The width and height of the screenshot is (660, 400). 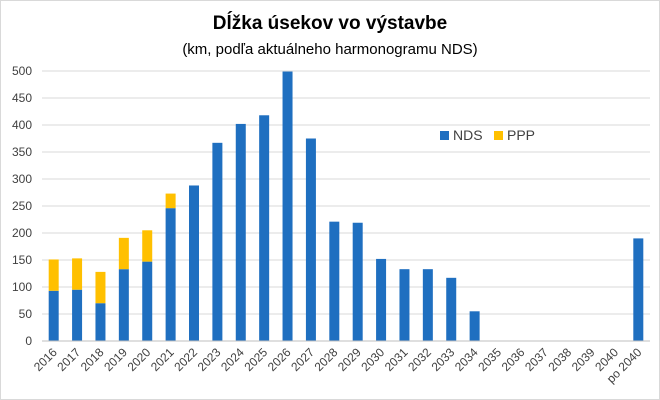 I want to click on legend-swatch-ppp, so click(x=498, y=135).